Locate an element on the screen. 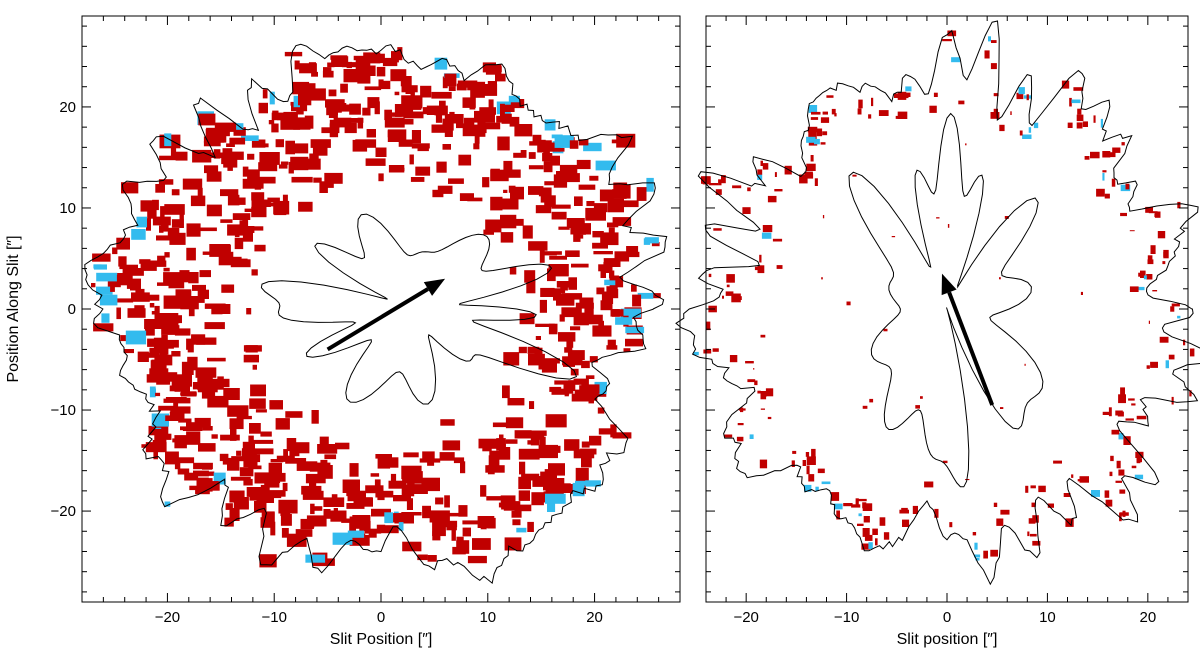 This screenshot has height=666, width=1200. right-x-tick-labels: −20 −10 0 10 20 is located at coordinates (944, 617).